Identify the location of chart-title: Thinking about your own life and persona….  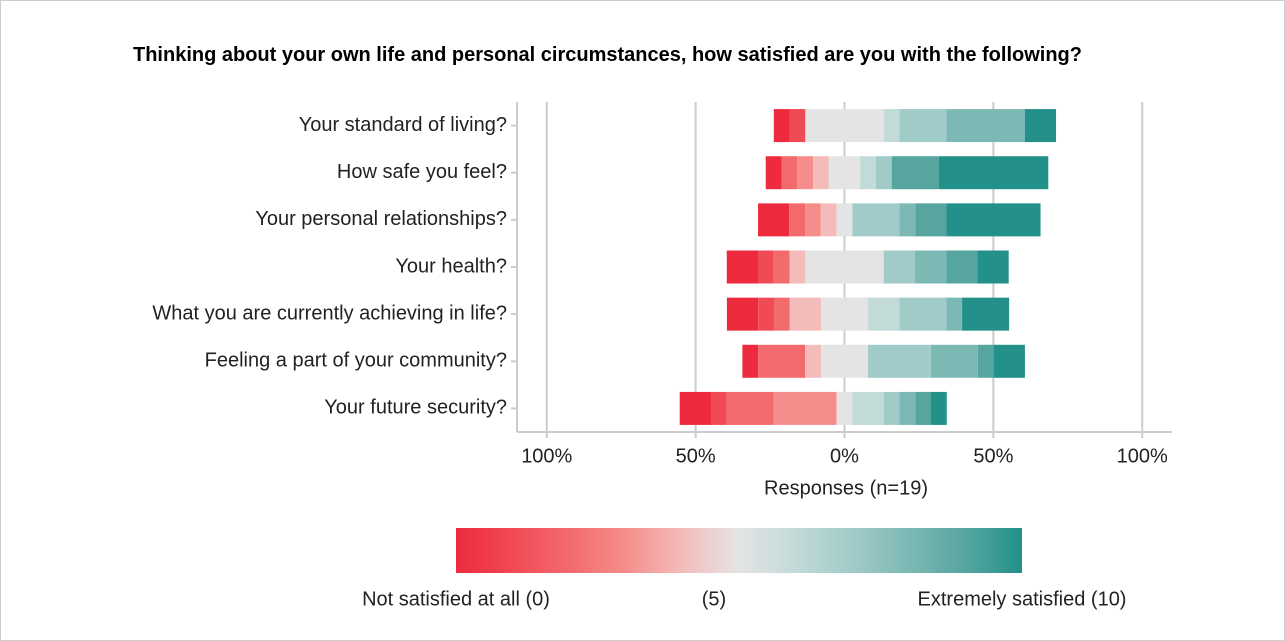
(607, 55).